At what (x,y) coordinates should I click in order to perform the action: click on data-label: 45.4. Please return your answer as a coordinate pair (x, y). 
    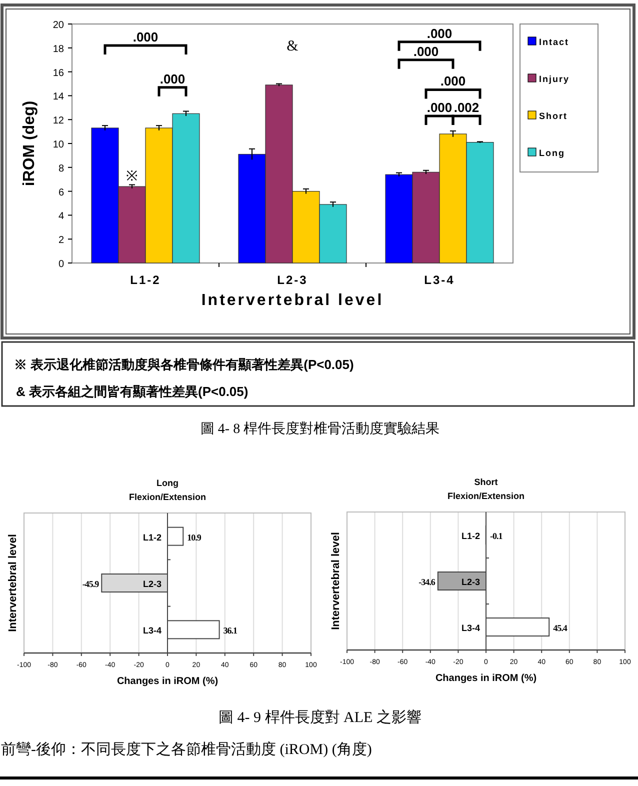
    Looking at the image, I should click on (560, 628).